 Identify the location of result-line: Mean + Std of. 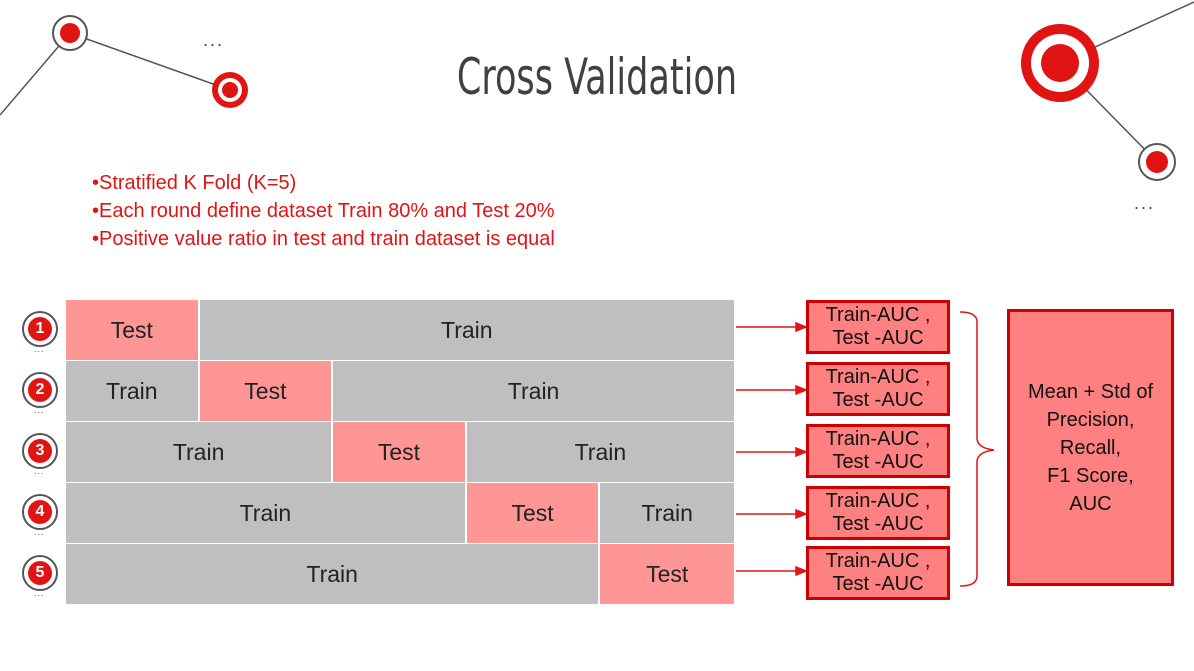
(1090, 392).